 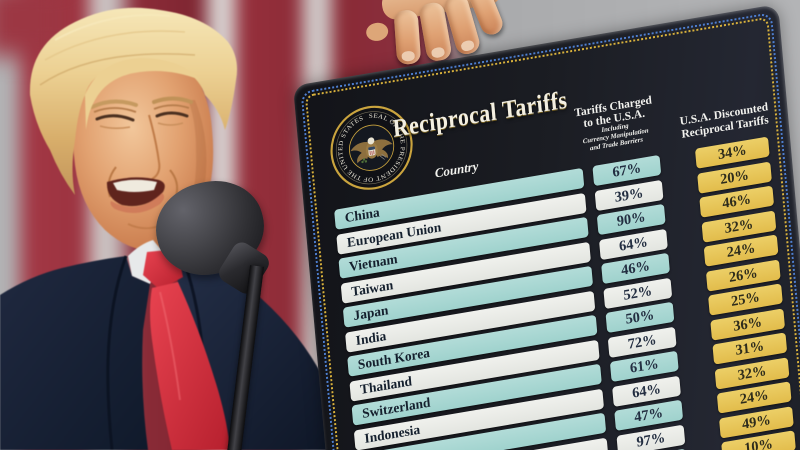 I want to click on hand-finger, so click(x=407, y=37).